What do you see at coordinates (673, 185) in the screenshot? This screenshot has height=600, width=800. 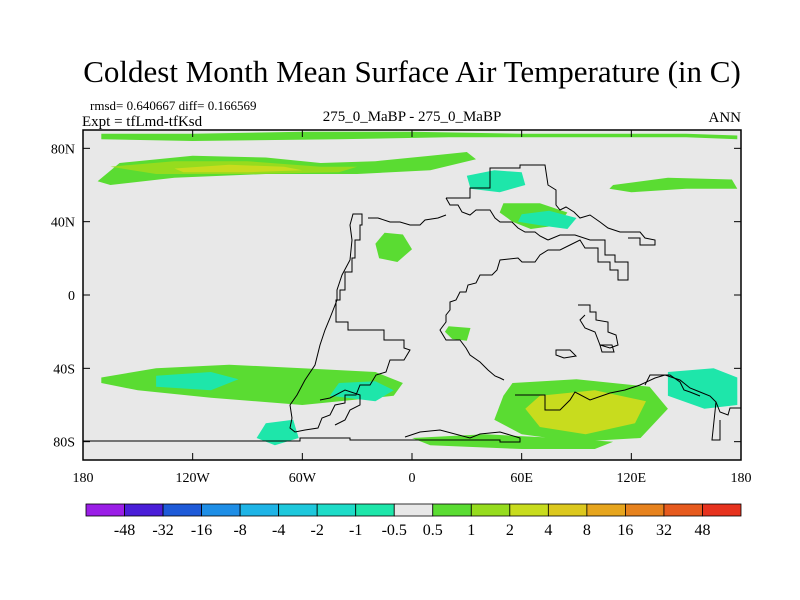 I see `region-eurasia-north` at bounding box center [673, 185].